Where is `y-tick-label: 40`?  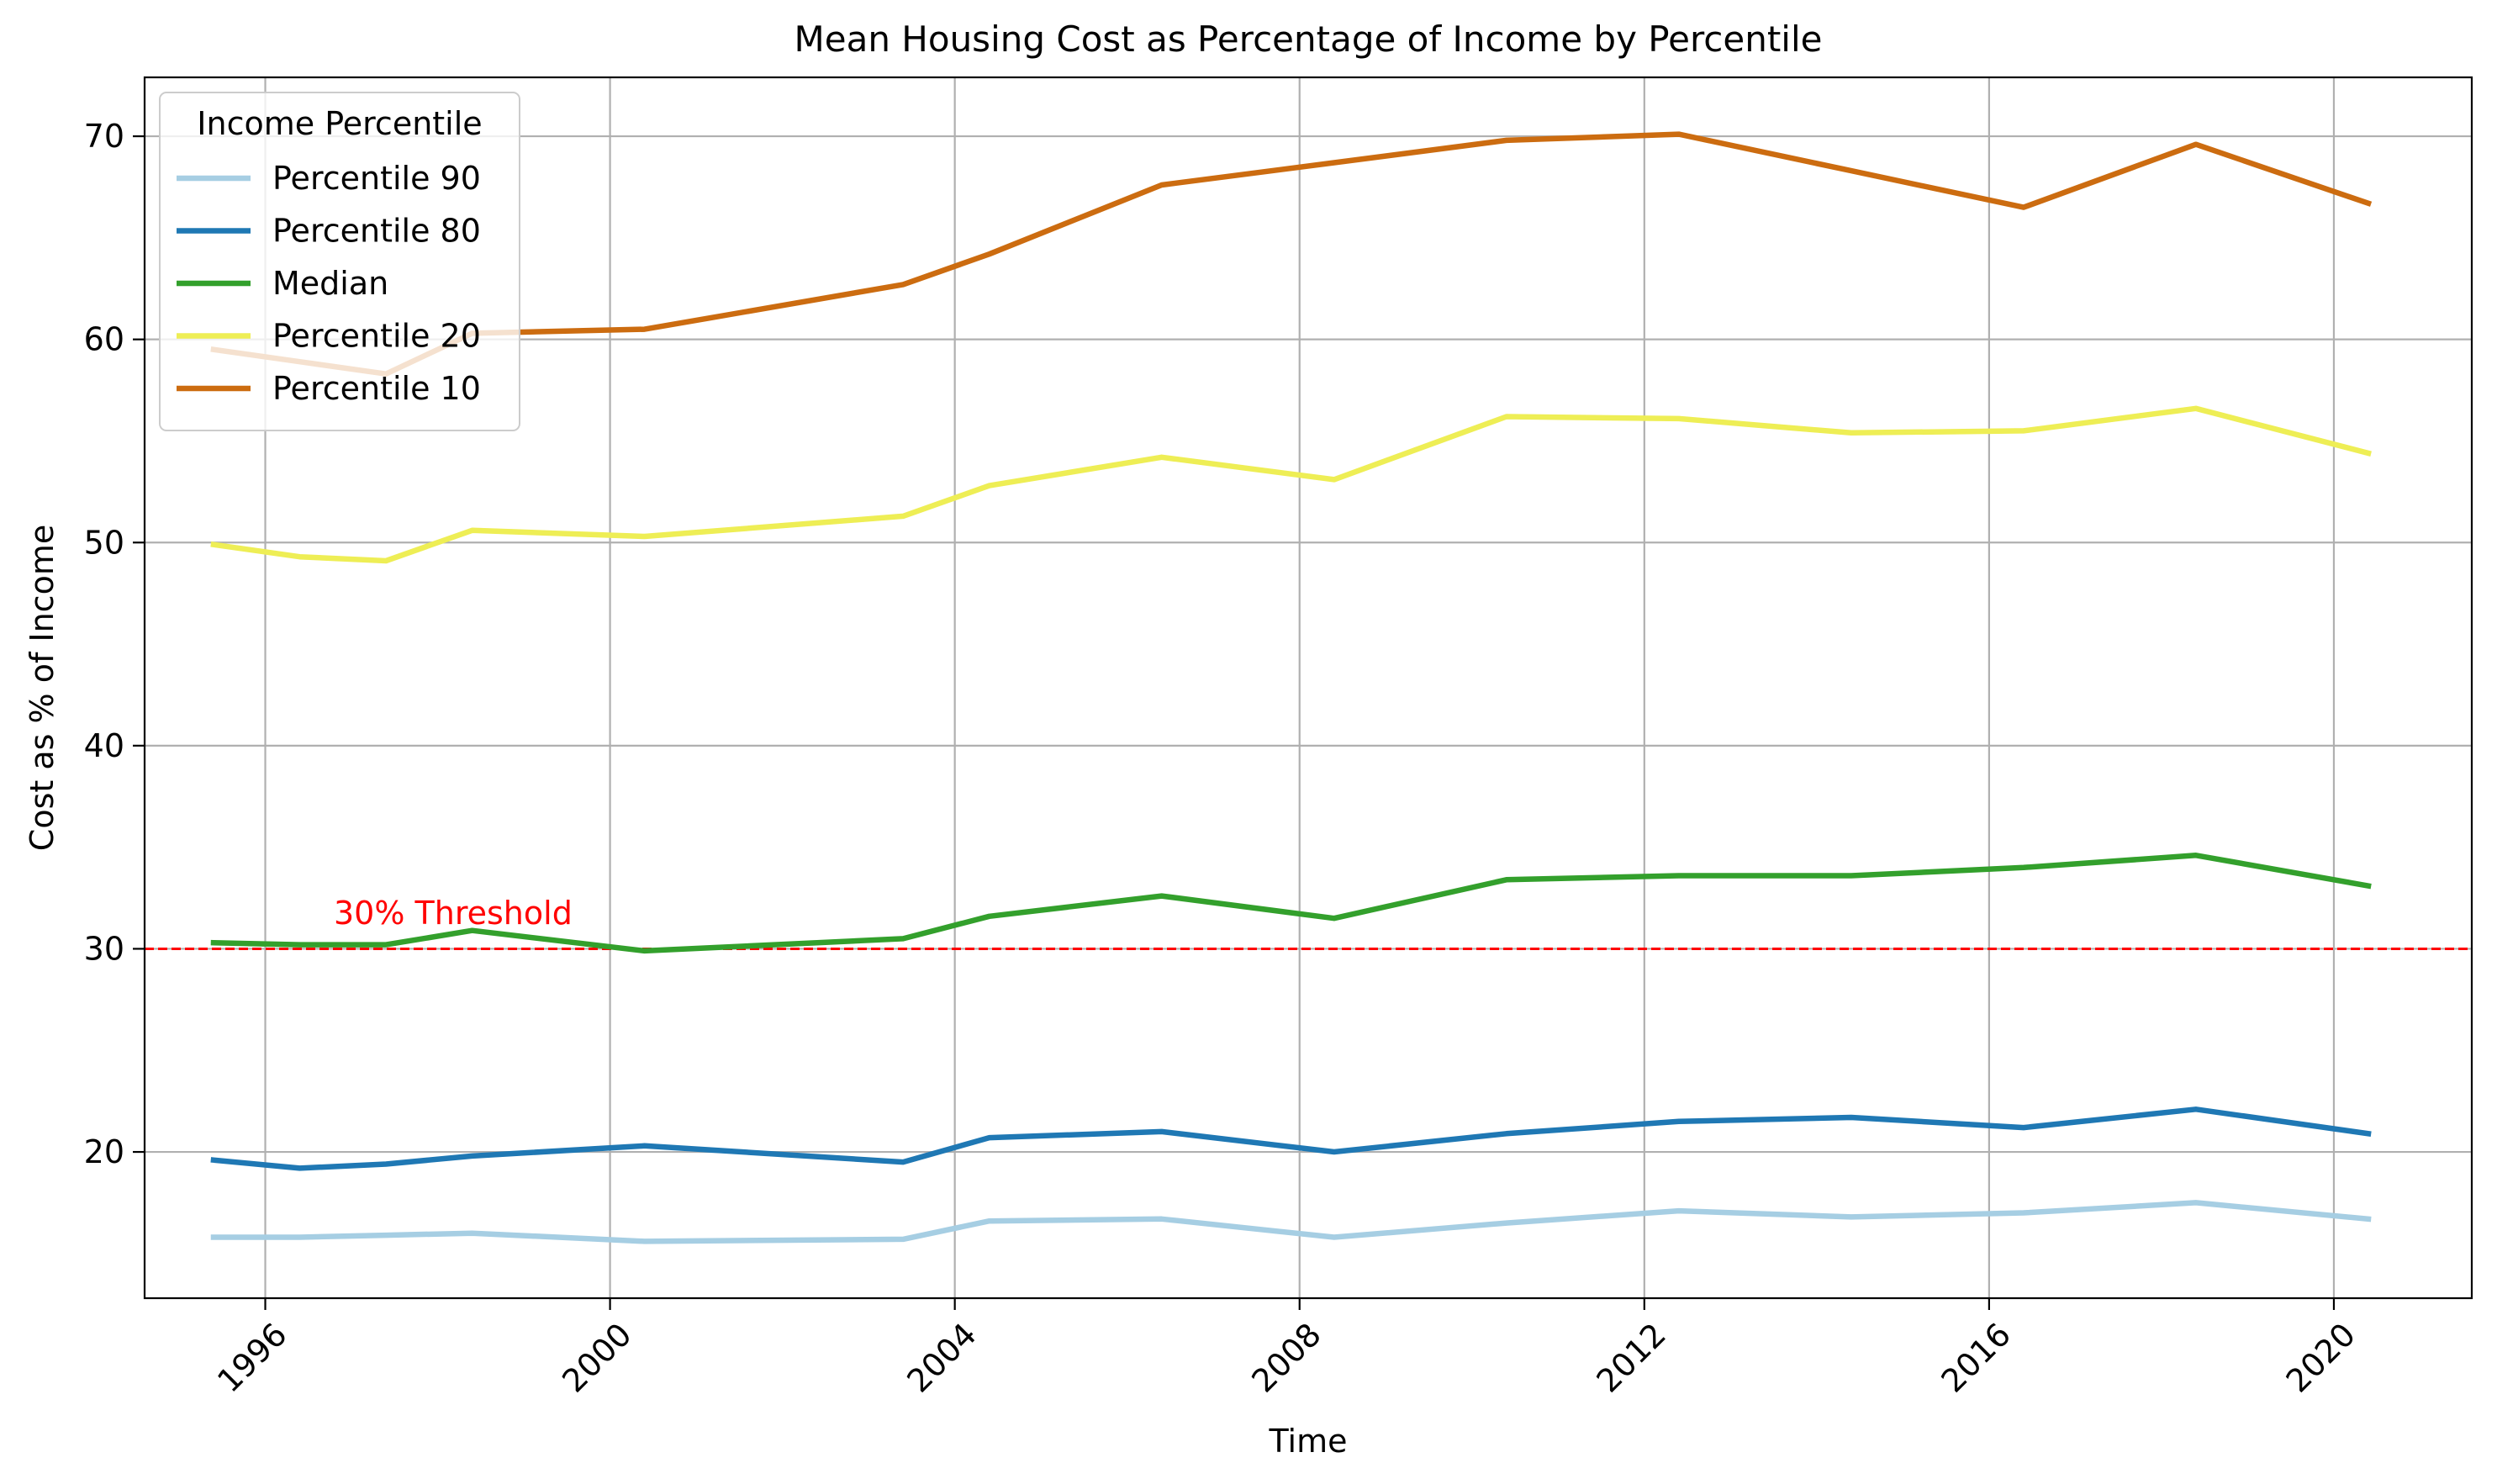 y-tick-label: 40 is located at coordinates (104, 745).